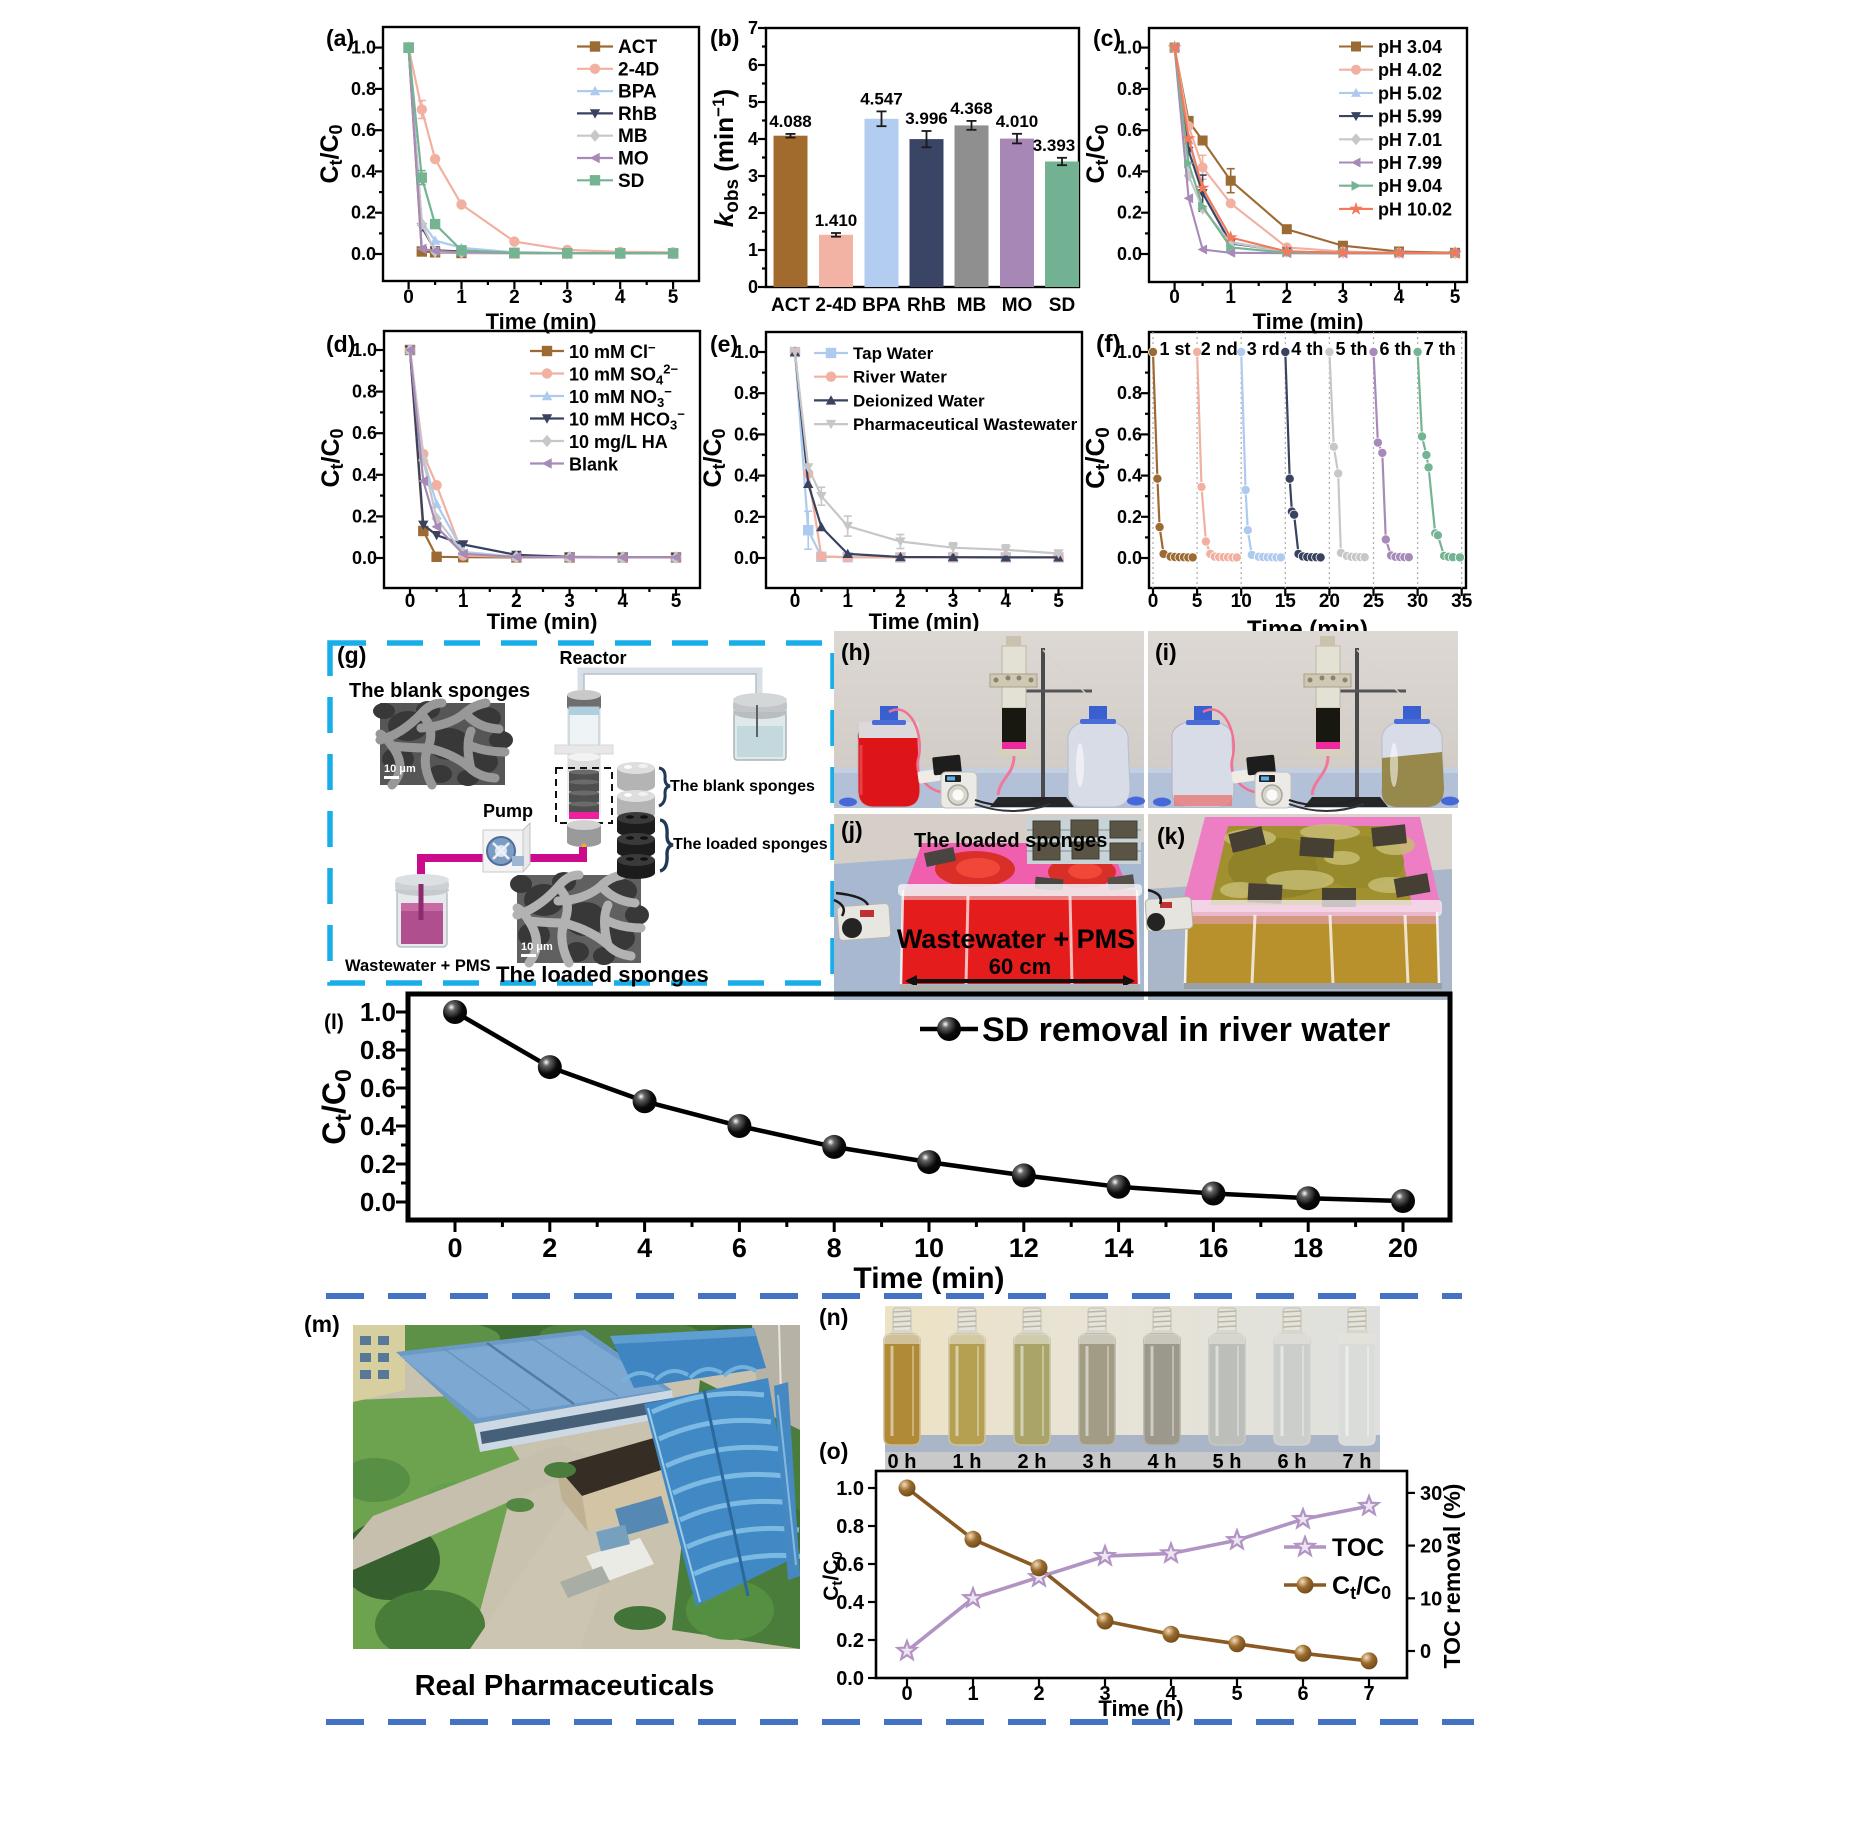  What do you see at coordinates (332, 457) in the screenshot?
I see `svg-text: Ct/C0` at bounding box center [332, 457].